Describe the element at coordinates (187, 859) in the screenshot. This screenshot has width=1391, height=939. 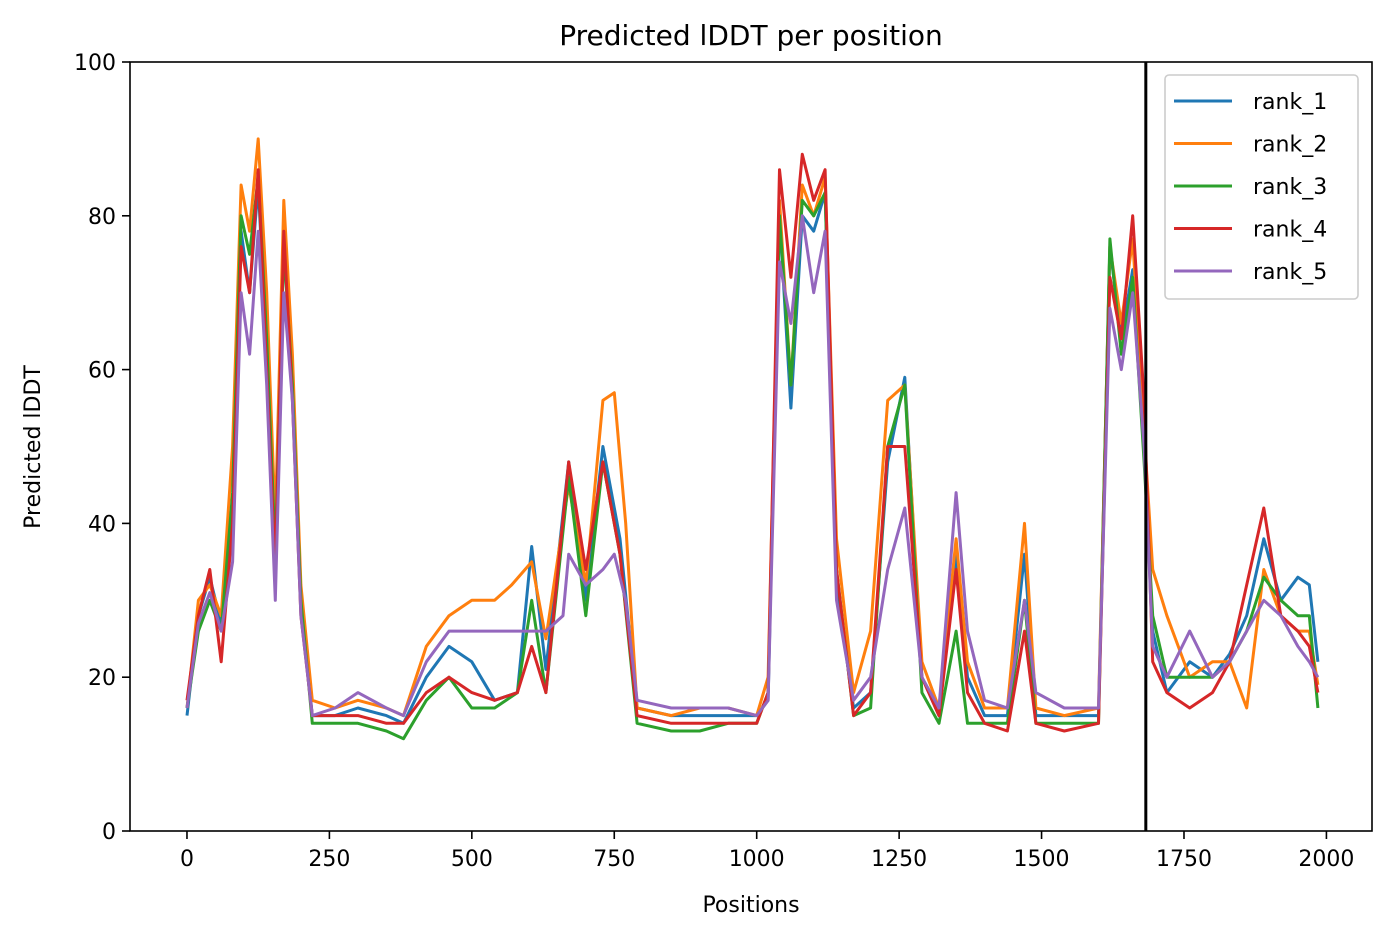
I see `x-tick-label: 0` at that location.